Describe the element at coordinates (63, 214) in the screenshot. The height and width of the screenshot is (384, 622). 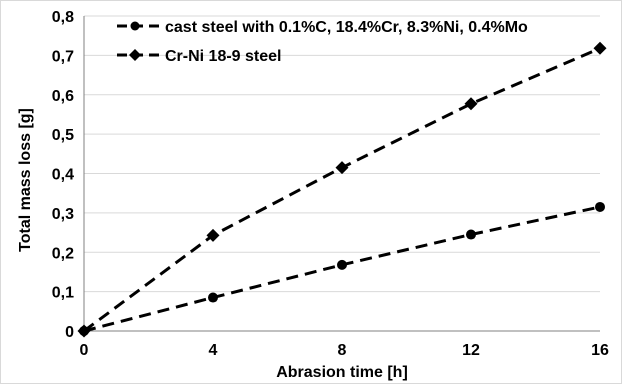
I see `y-tick-label: 0,3` at that location.